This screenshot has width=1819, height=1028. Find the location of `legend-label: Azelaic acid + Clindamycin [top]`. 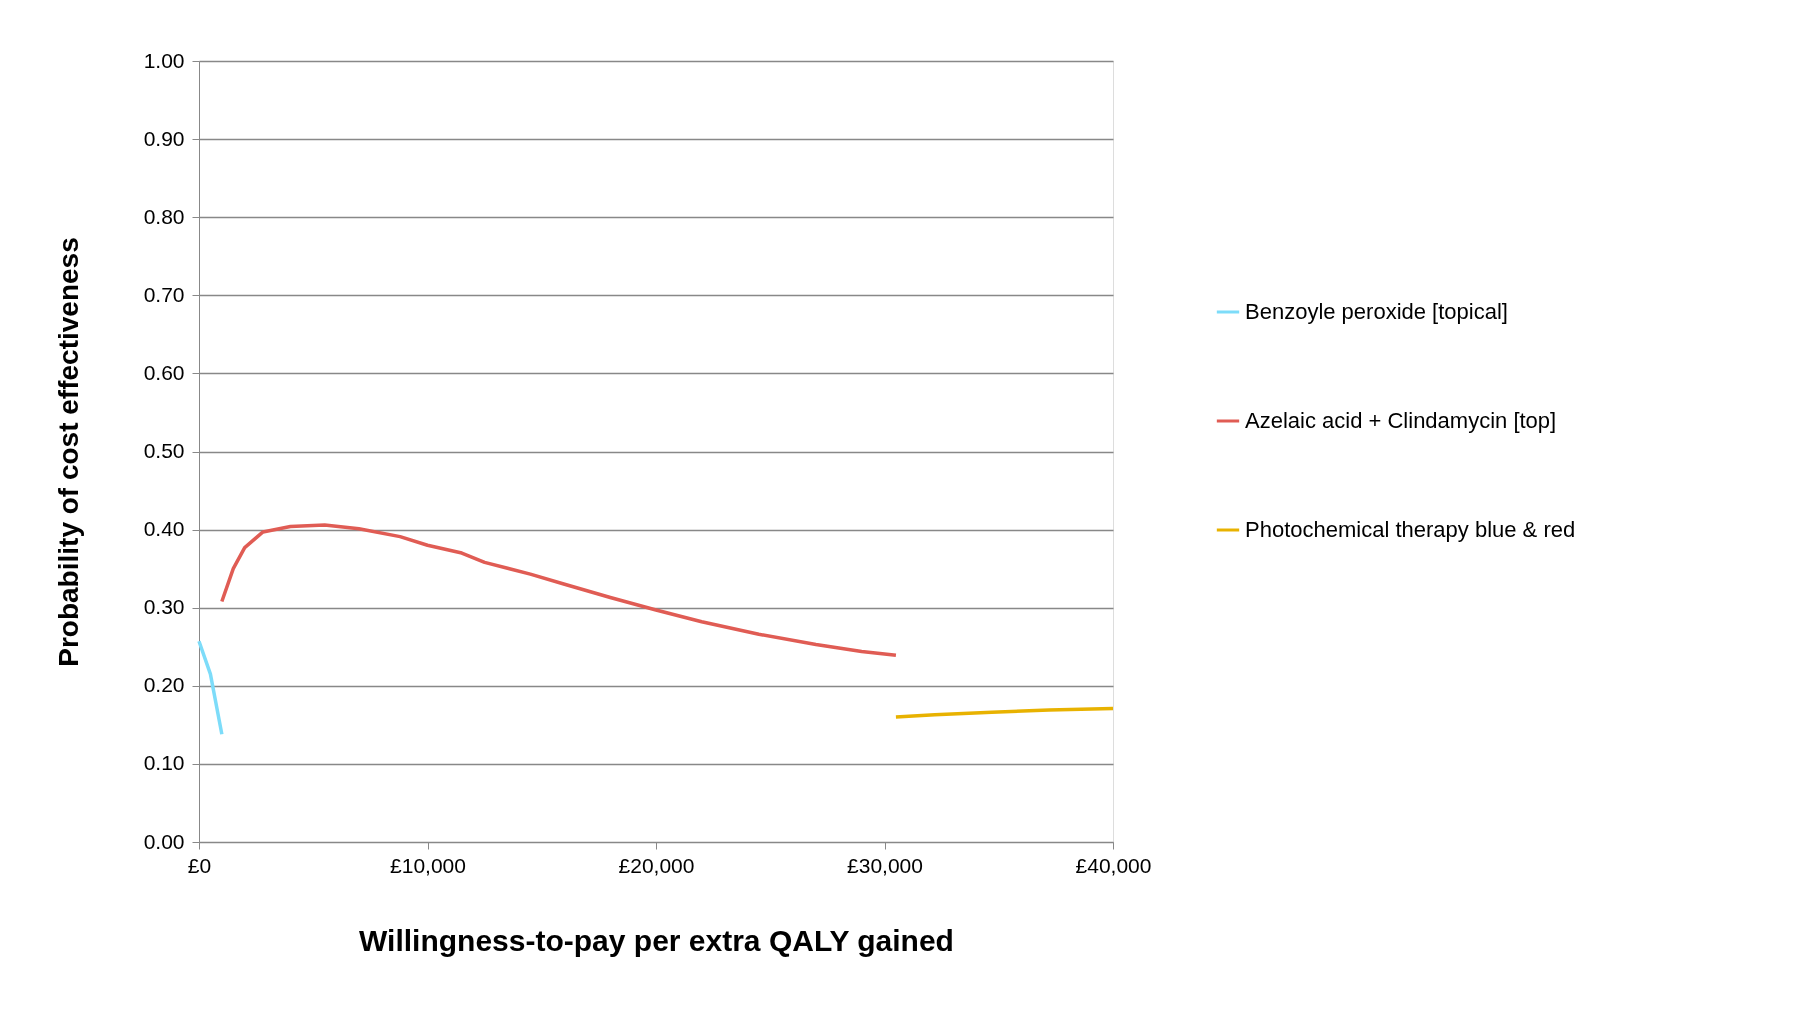

legend-label: Azelaic acid + Clindamycin [top] is located at coordinates (1401, 420).